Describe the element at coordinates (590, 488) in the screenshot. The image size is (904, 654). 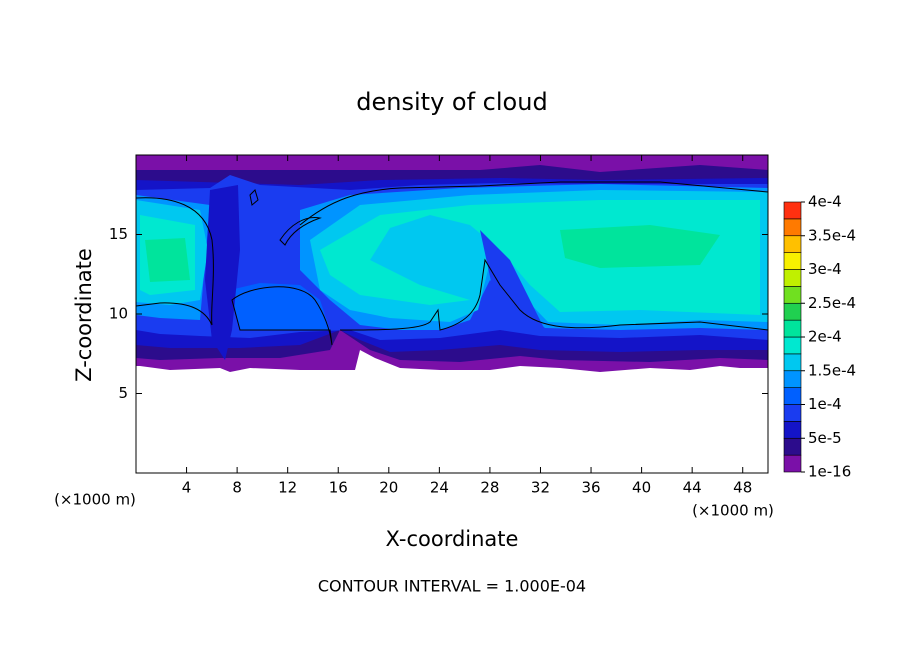
I see `x-tick-label: 36` at that location.